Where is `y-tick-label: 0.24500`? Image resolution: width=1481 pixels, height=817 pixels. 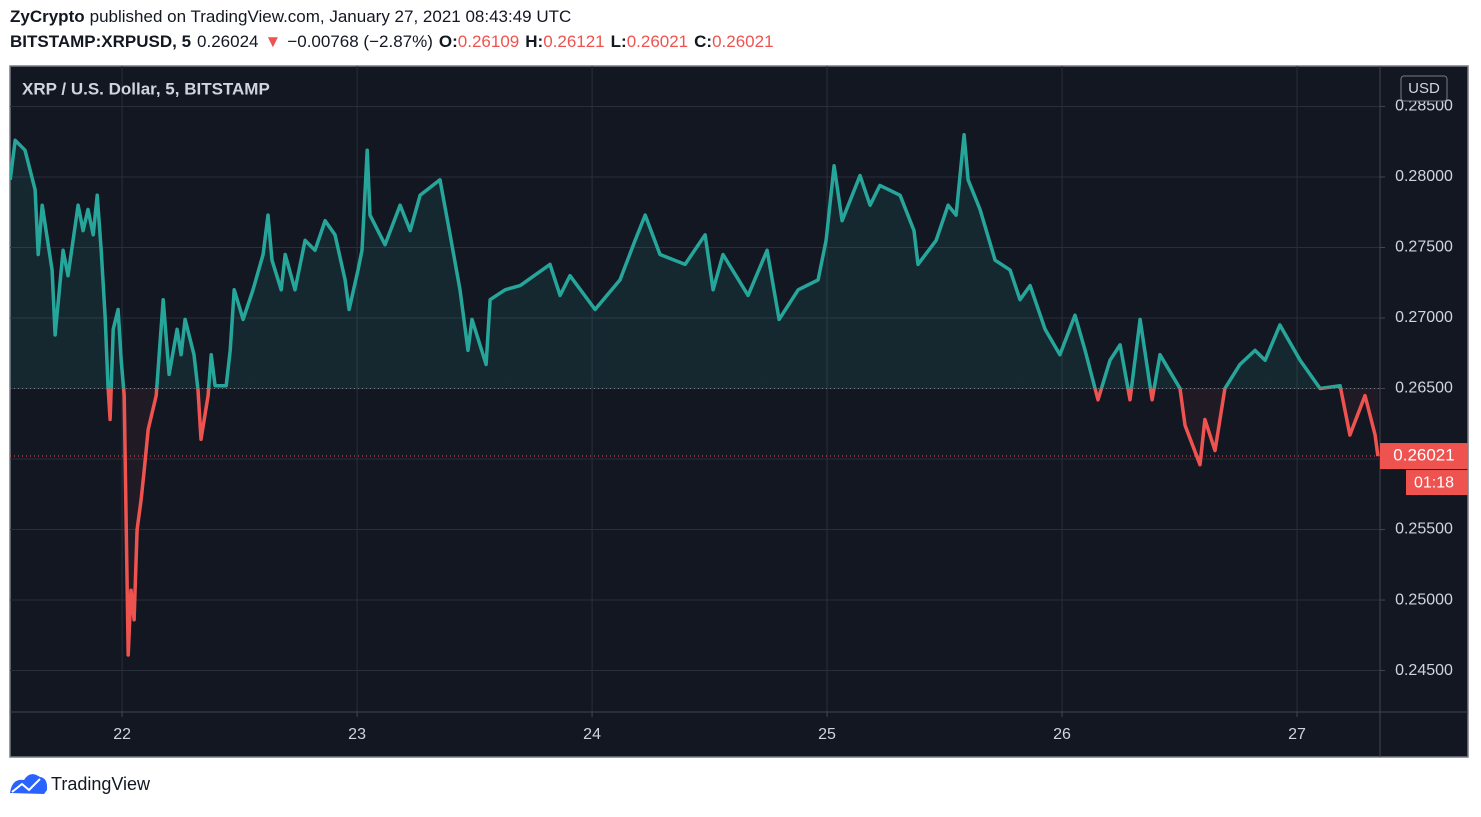
y-tick-label: 0.24500 is located at coordinates (1424, 670).